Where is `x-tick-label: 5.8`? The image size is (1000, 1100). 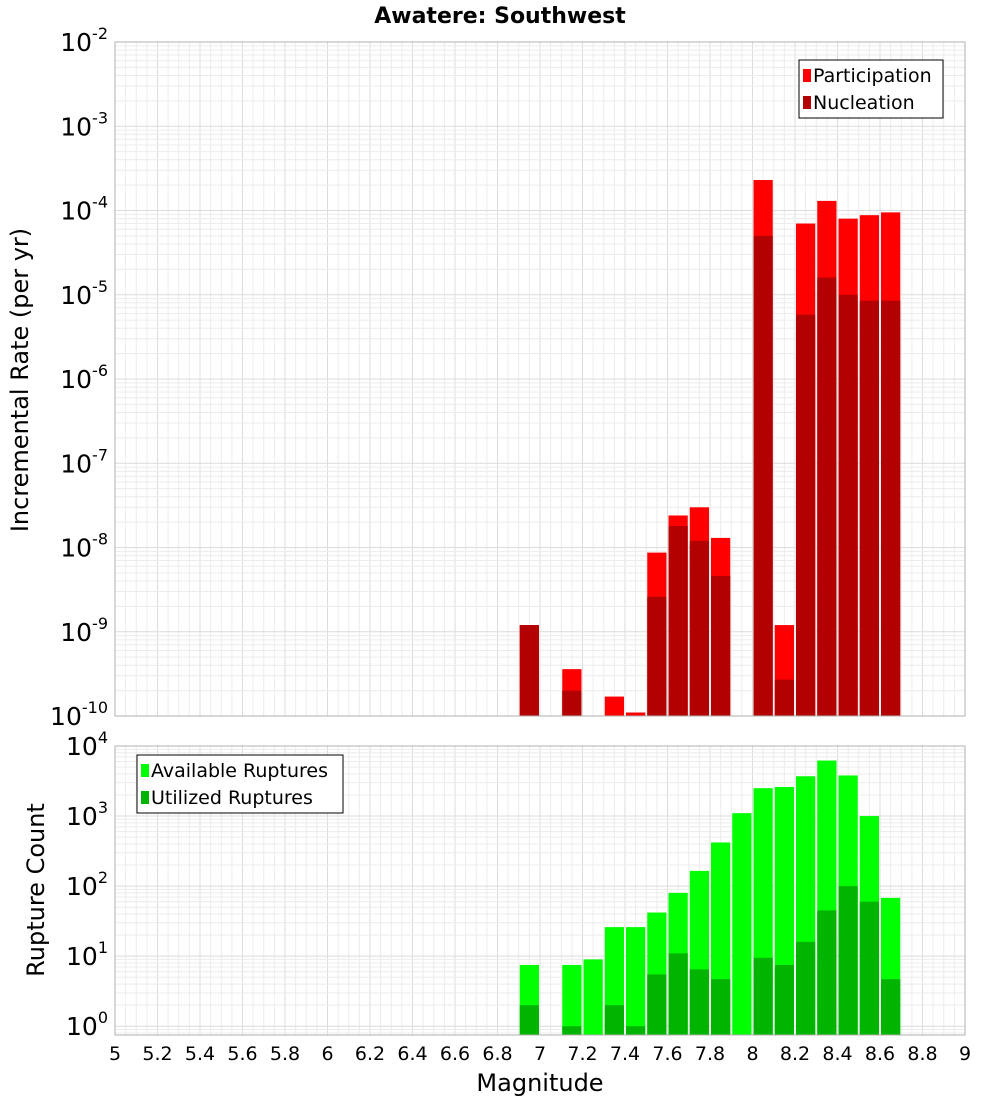 x-tick-label: 5.8 is located at coordinates (285, 1054).